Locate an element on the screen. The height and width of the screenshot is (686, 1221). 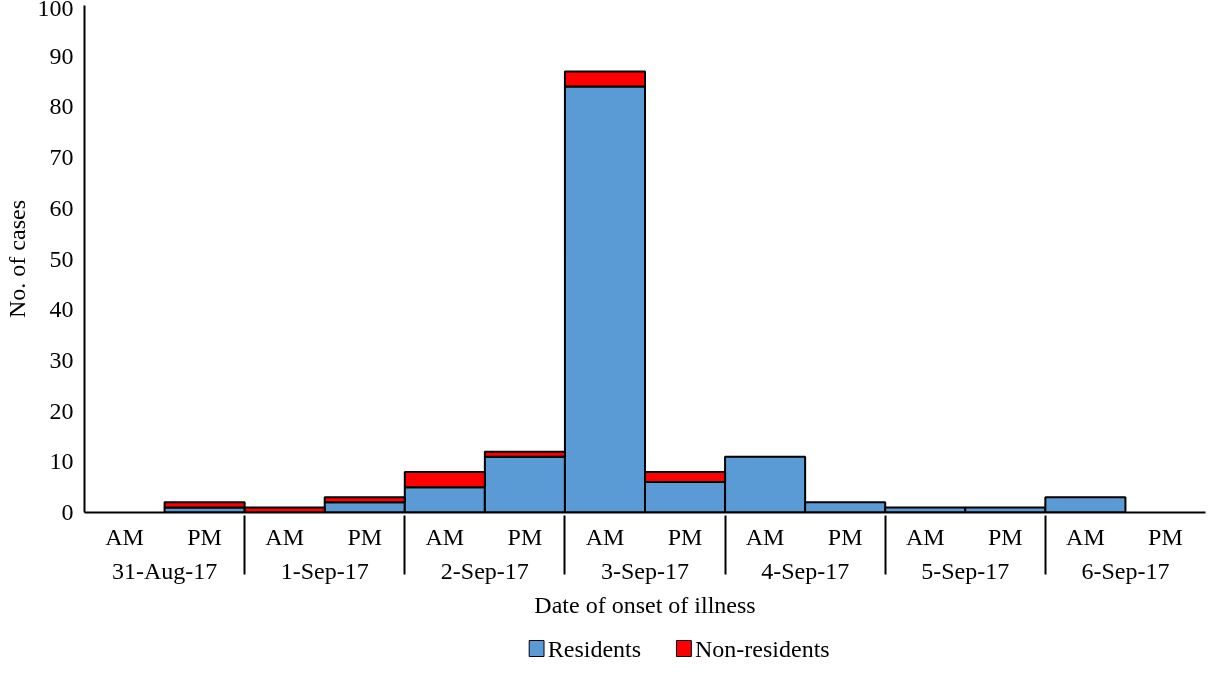
y-tick-label: 20 is located at coordinates (61, 410).